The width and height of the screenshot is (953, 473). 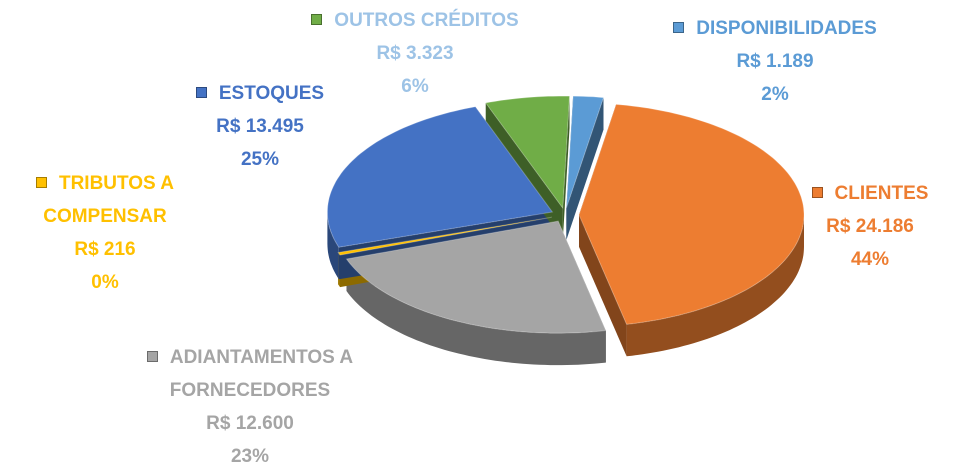 I want to click on label-name-line: CLIENTES, so click(x=870, y=193).